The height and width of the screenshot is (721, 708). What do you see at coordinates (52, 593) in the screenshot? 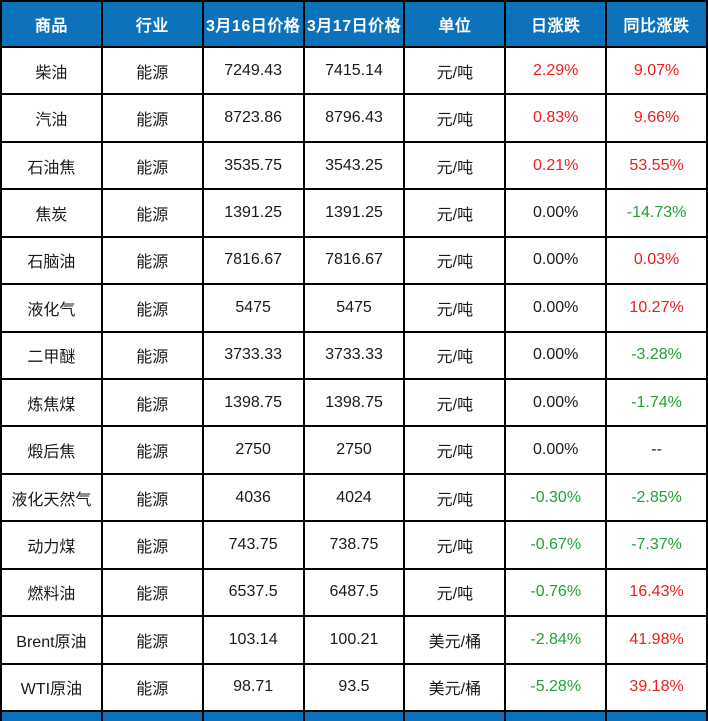
I see `cell-name: 燃料油` at bounding box center [52, 593].